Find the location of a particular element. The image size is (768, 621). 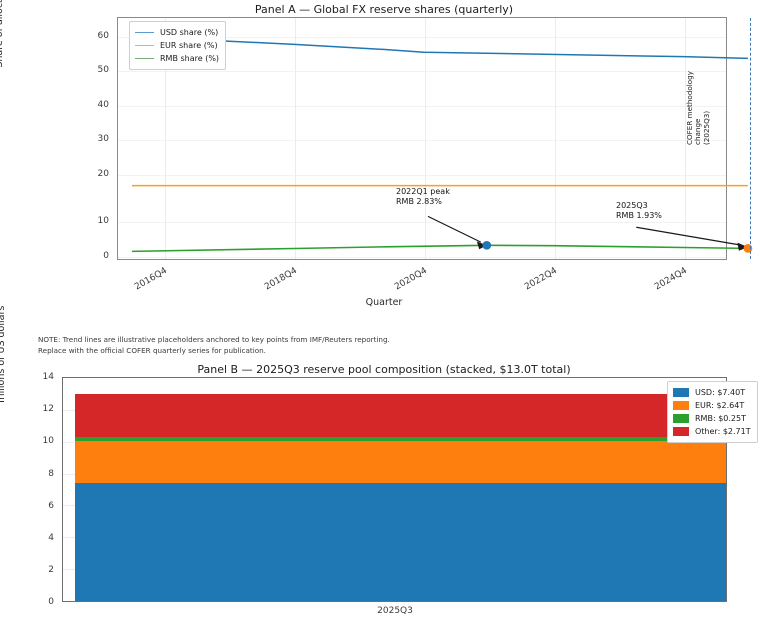

rmb-latest-arrowhead is located at coordinates (742, 246).